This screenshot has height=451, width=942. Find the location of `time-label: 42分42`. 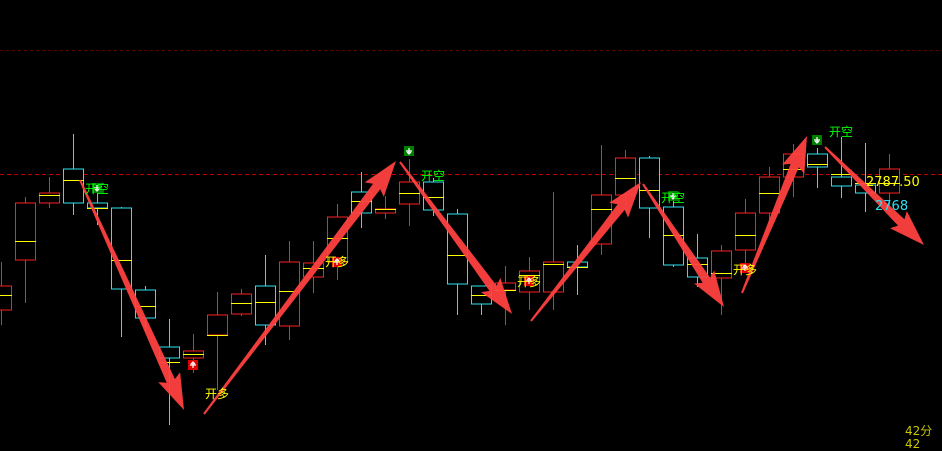

time-label: 42分42 is located at coordinates (919, 437).